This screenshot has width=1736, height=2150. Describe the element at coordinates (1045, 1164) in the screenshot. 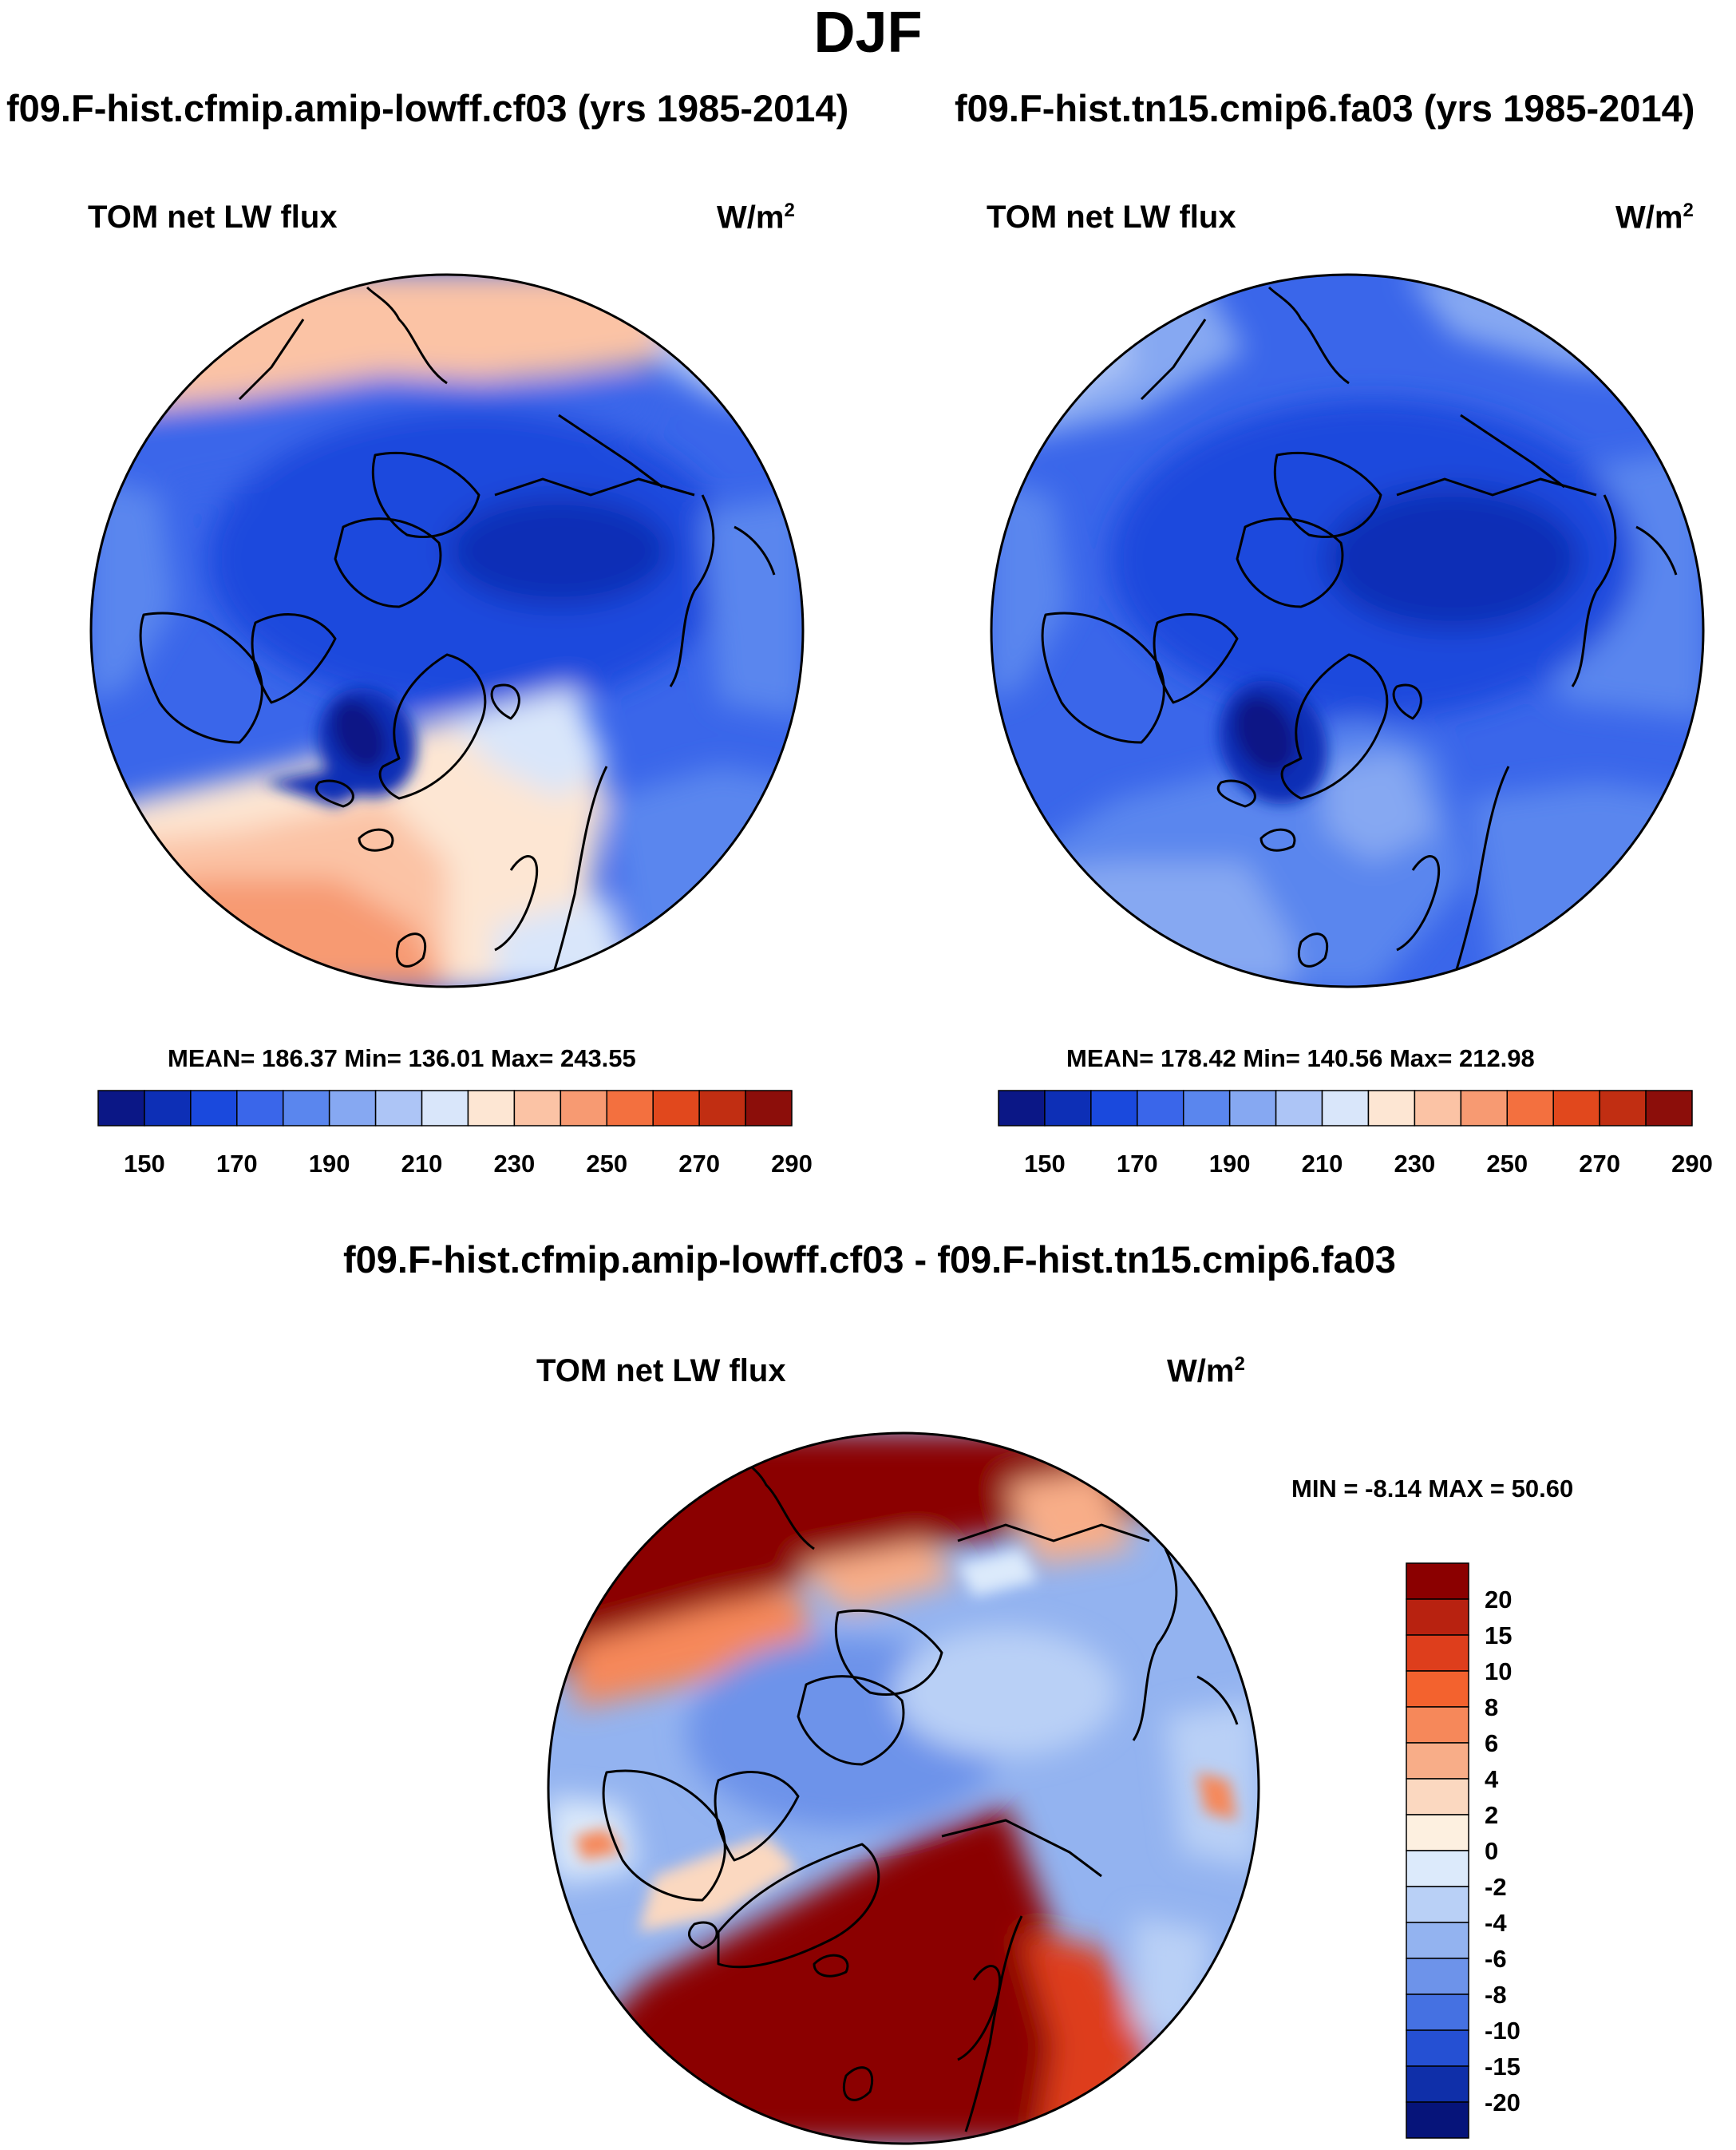

I see `colorbar-right-tick-label: 150` at that location.